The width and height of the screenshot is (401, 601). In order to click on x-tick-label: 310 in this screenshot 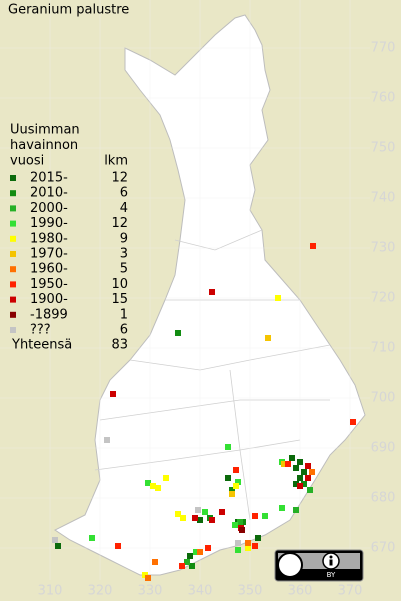, I will do `click(50, 591)`.